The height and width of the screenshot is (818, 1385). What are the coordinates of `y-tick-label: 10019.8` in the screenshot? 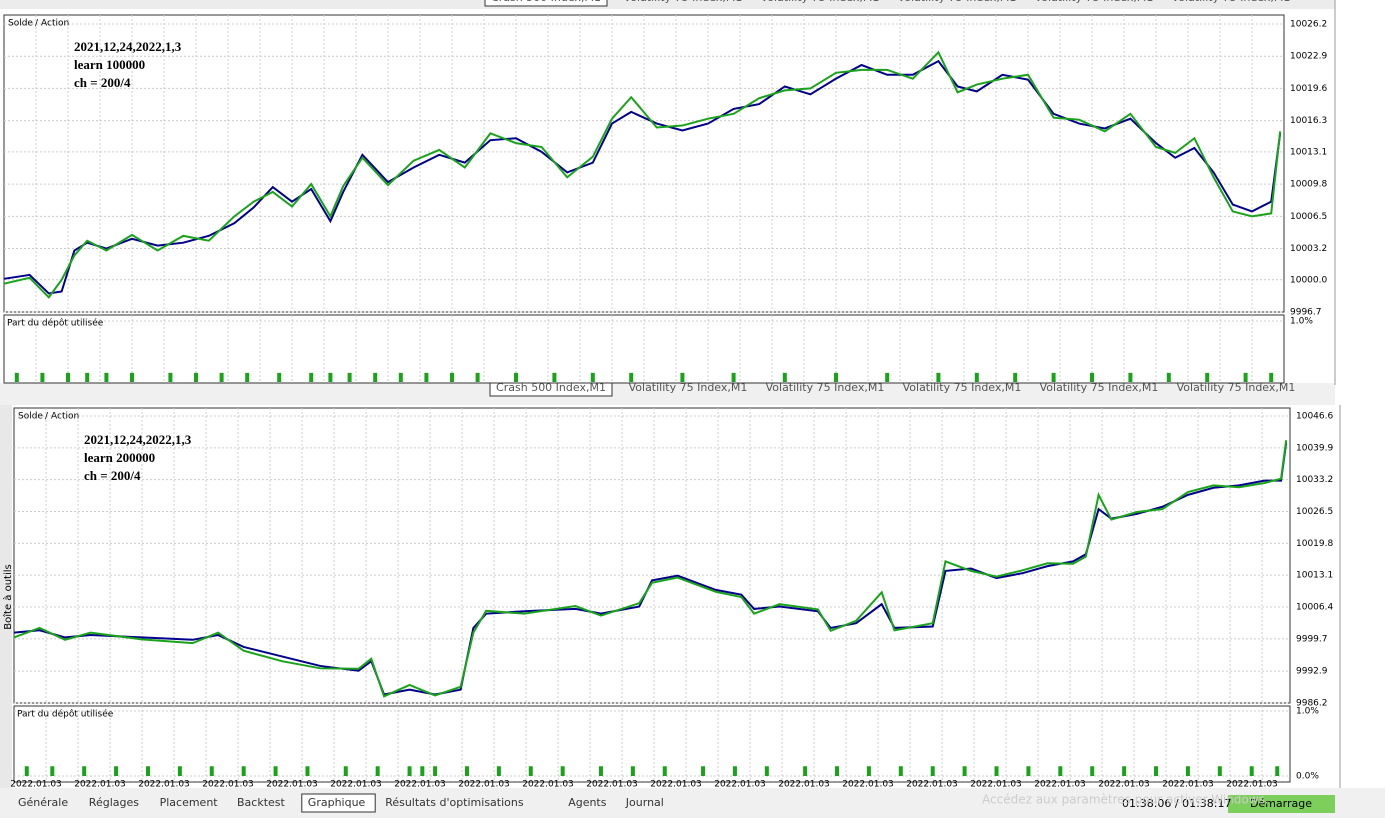 It's located at (1314, 544).